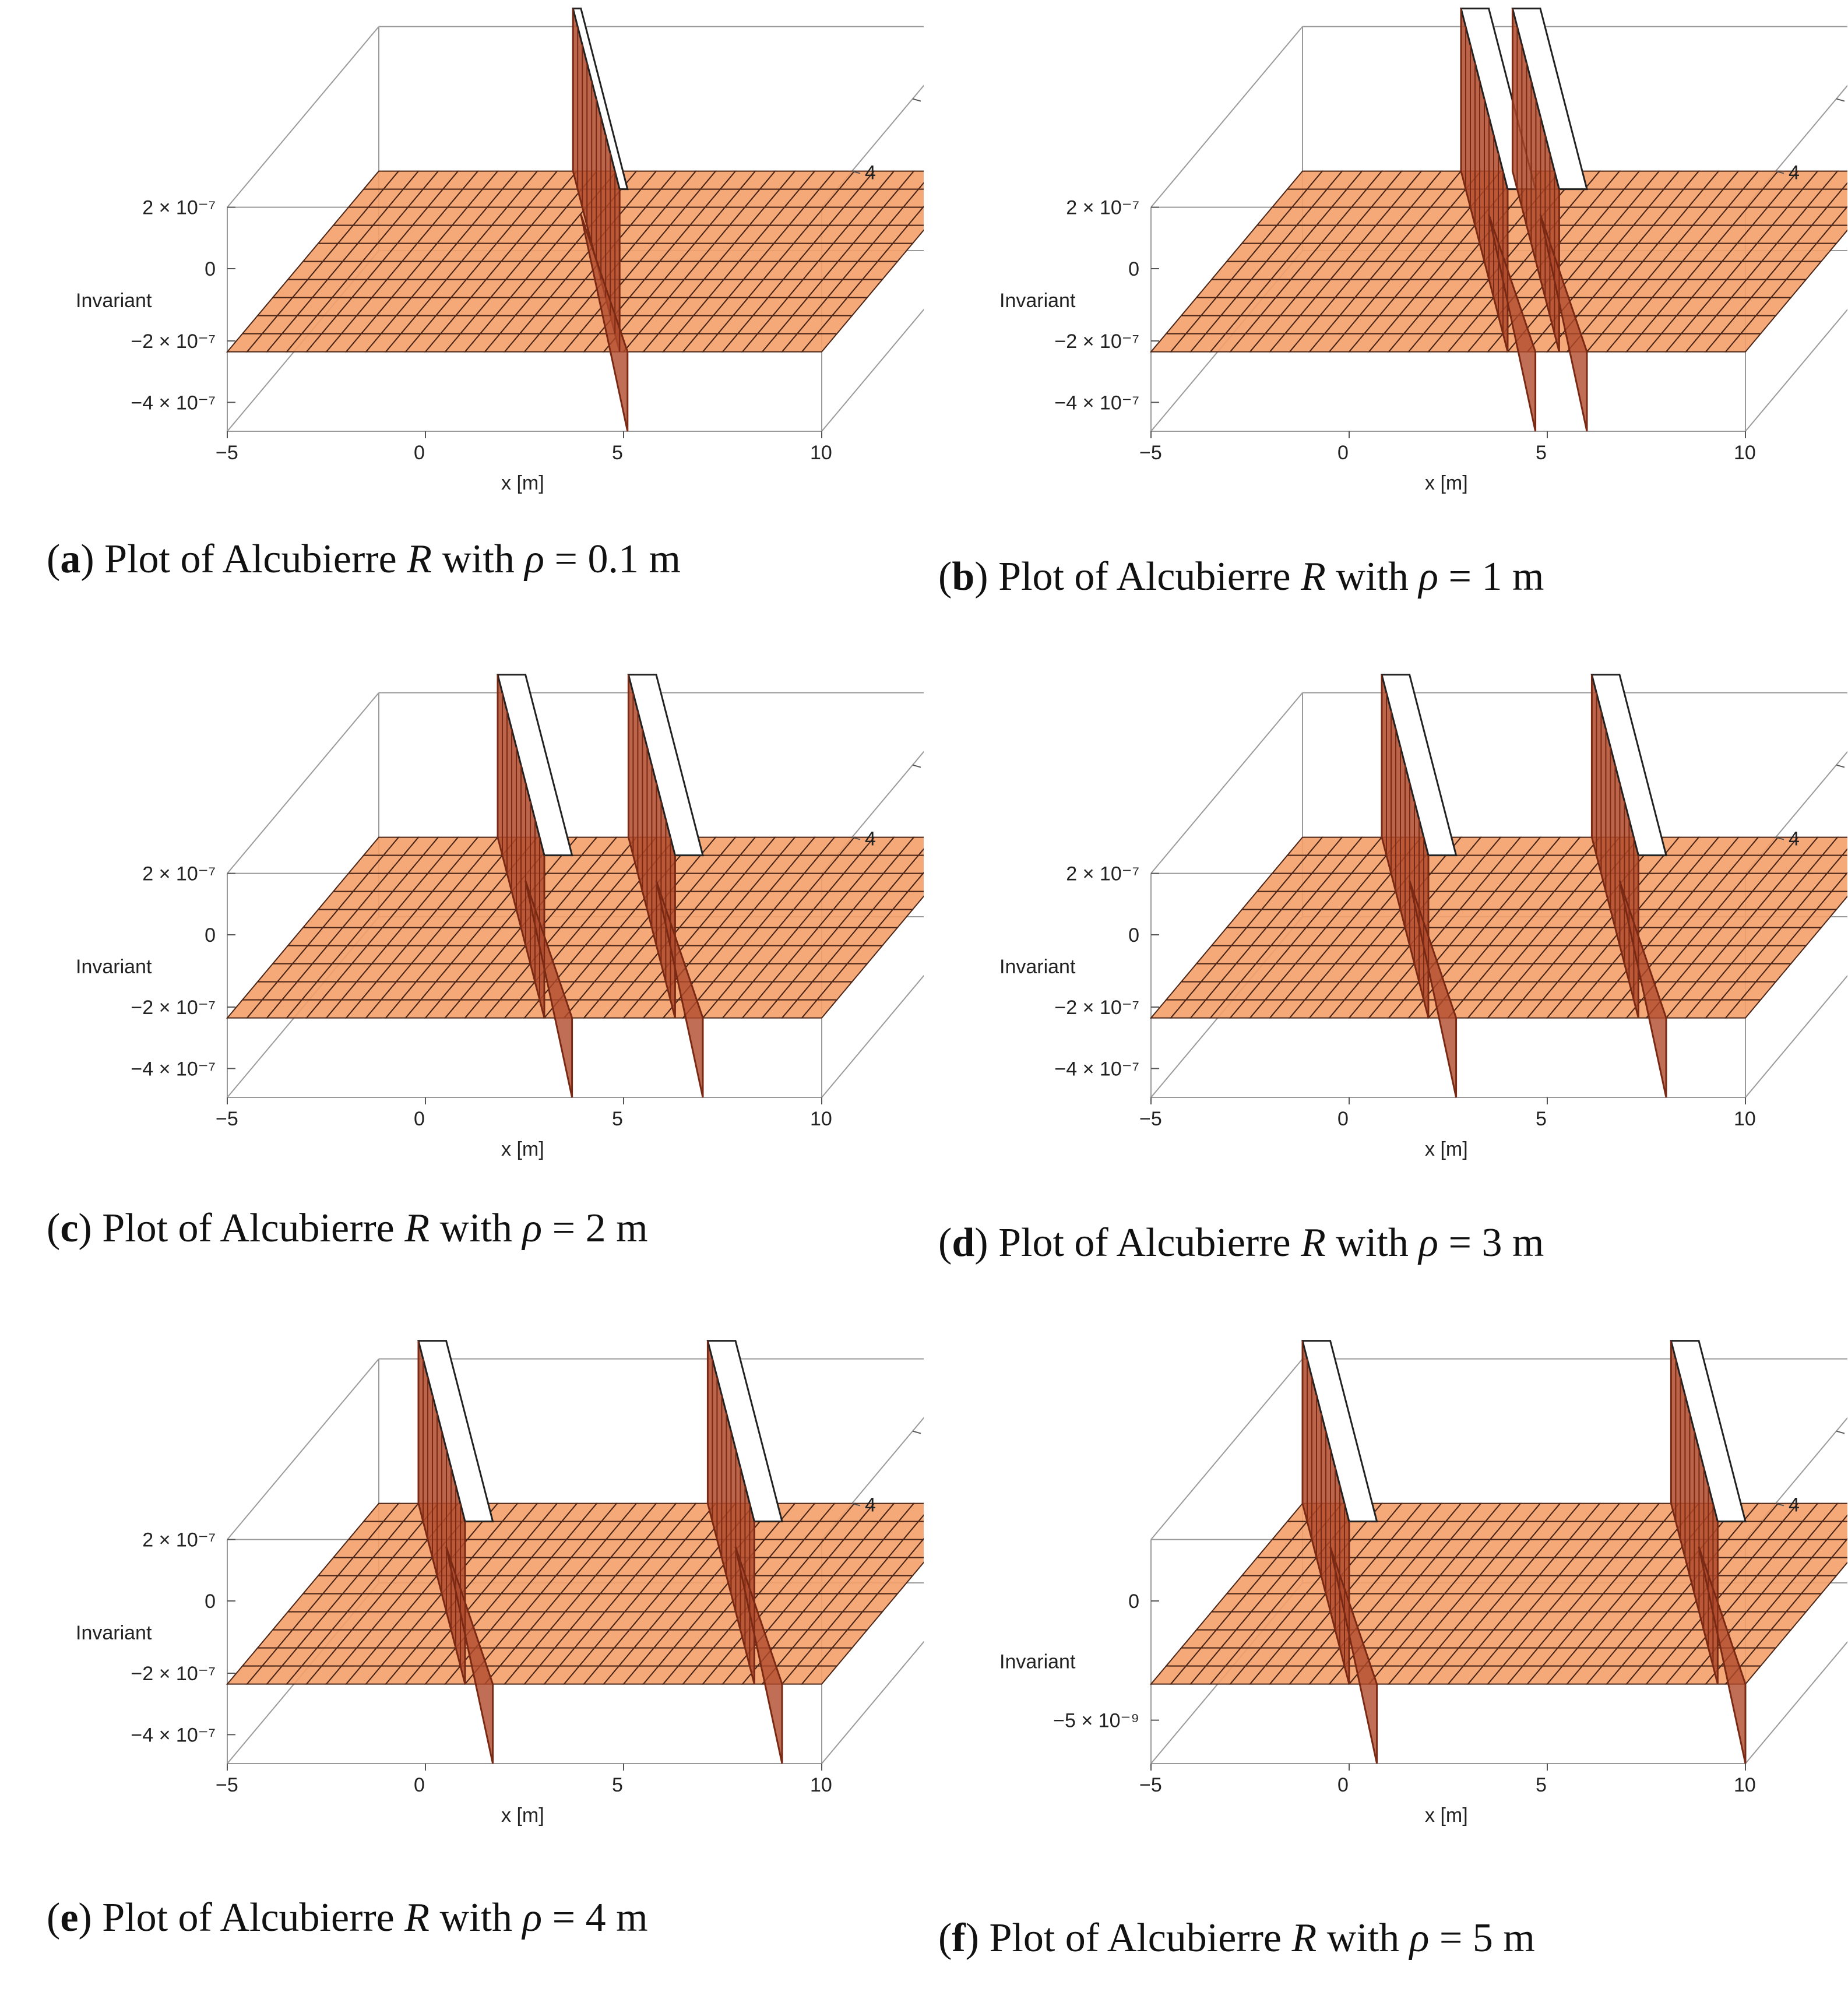 Image resolution: width=1848 pixels, height=1999 pixels. Describe the element at coordinates (364, 559) in the screenshot. I see `caption-a: (a) Plot of Alcubierre R with ρ = 0.1 m` at that location.